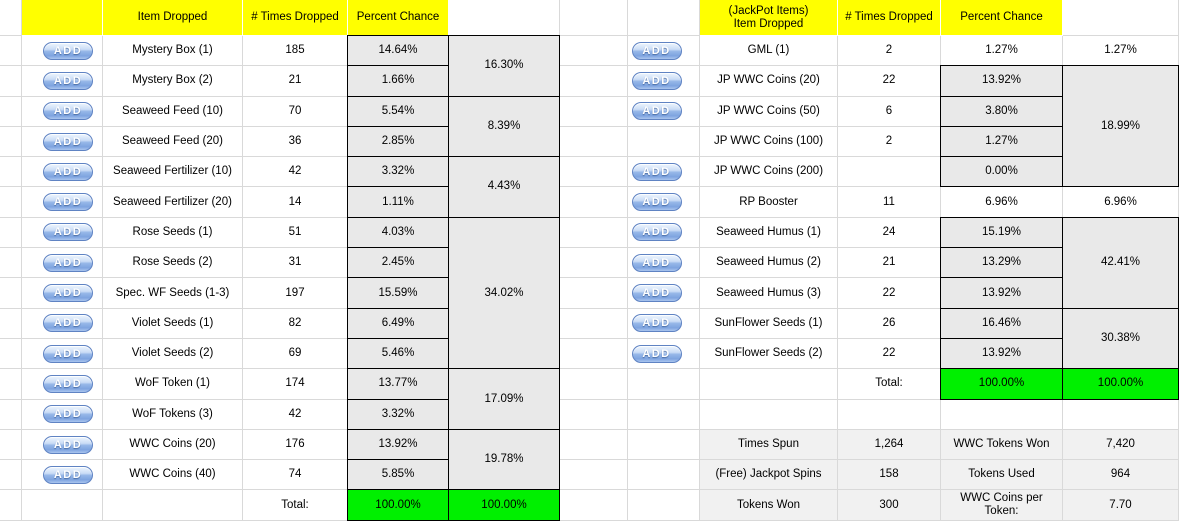 Image resolution: width=1179 pixels, height=525 pixels. I want to click on add-button-jp-wwc-coins-20: ADD, so click(656, 80).